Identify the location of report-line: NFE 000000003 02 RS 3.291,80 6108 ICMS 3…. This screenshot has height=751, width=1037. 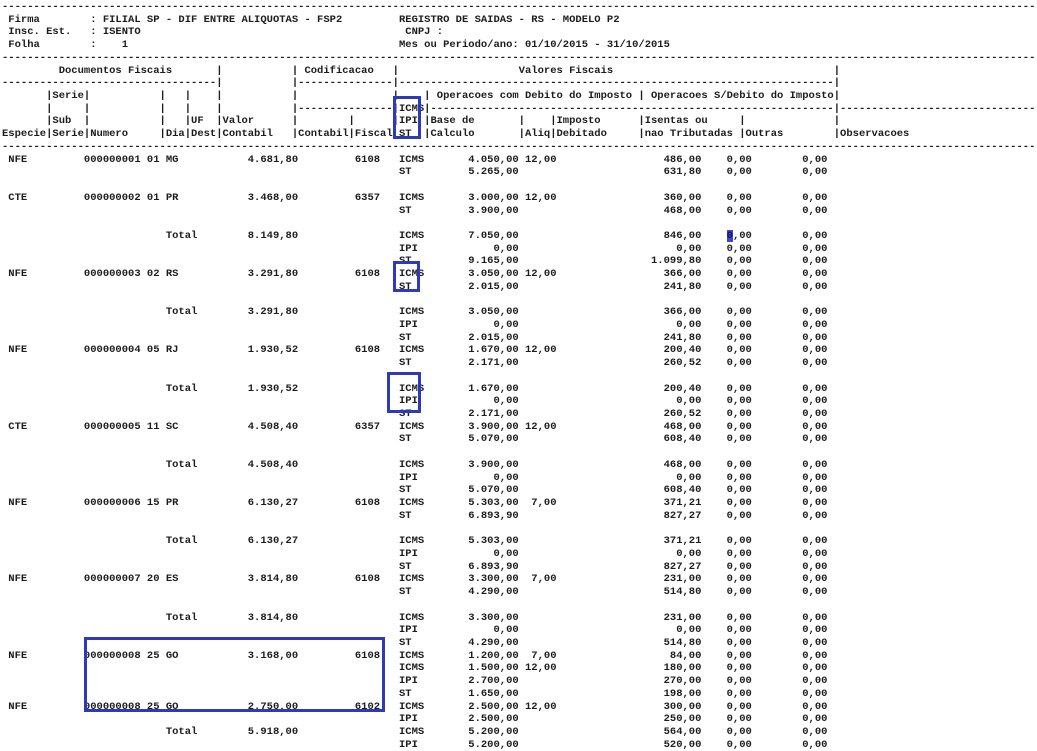
(519, 274).